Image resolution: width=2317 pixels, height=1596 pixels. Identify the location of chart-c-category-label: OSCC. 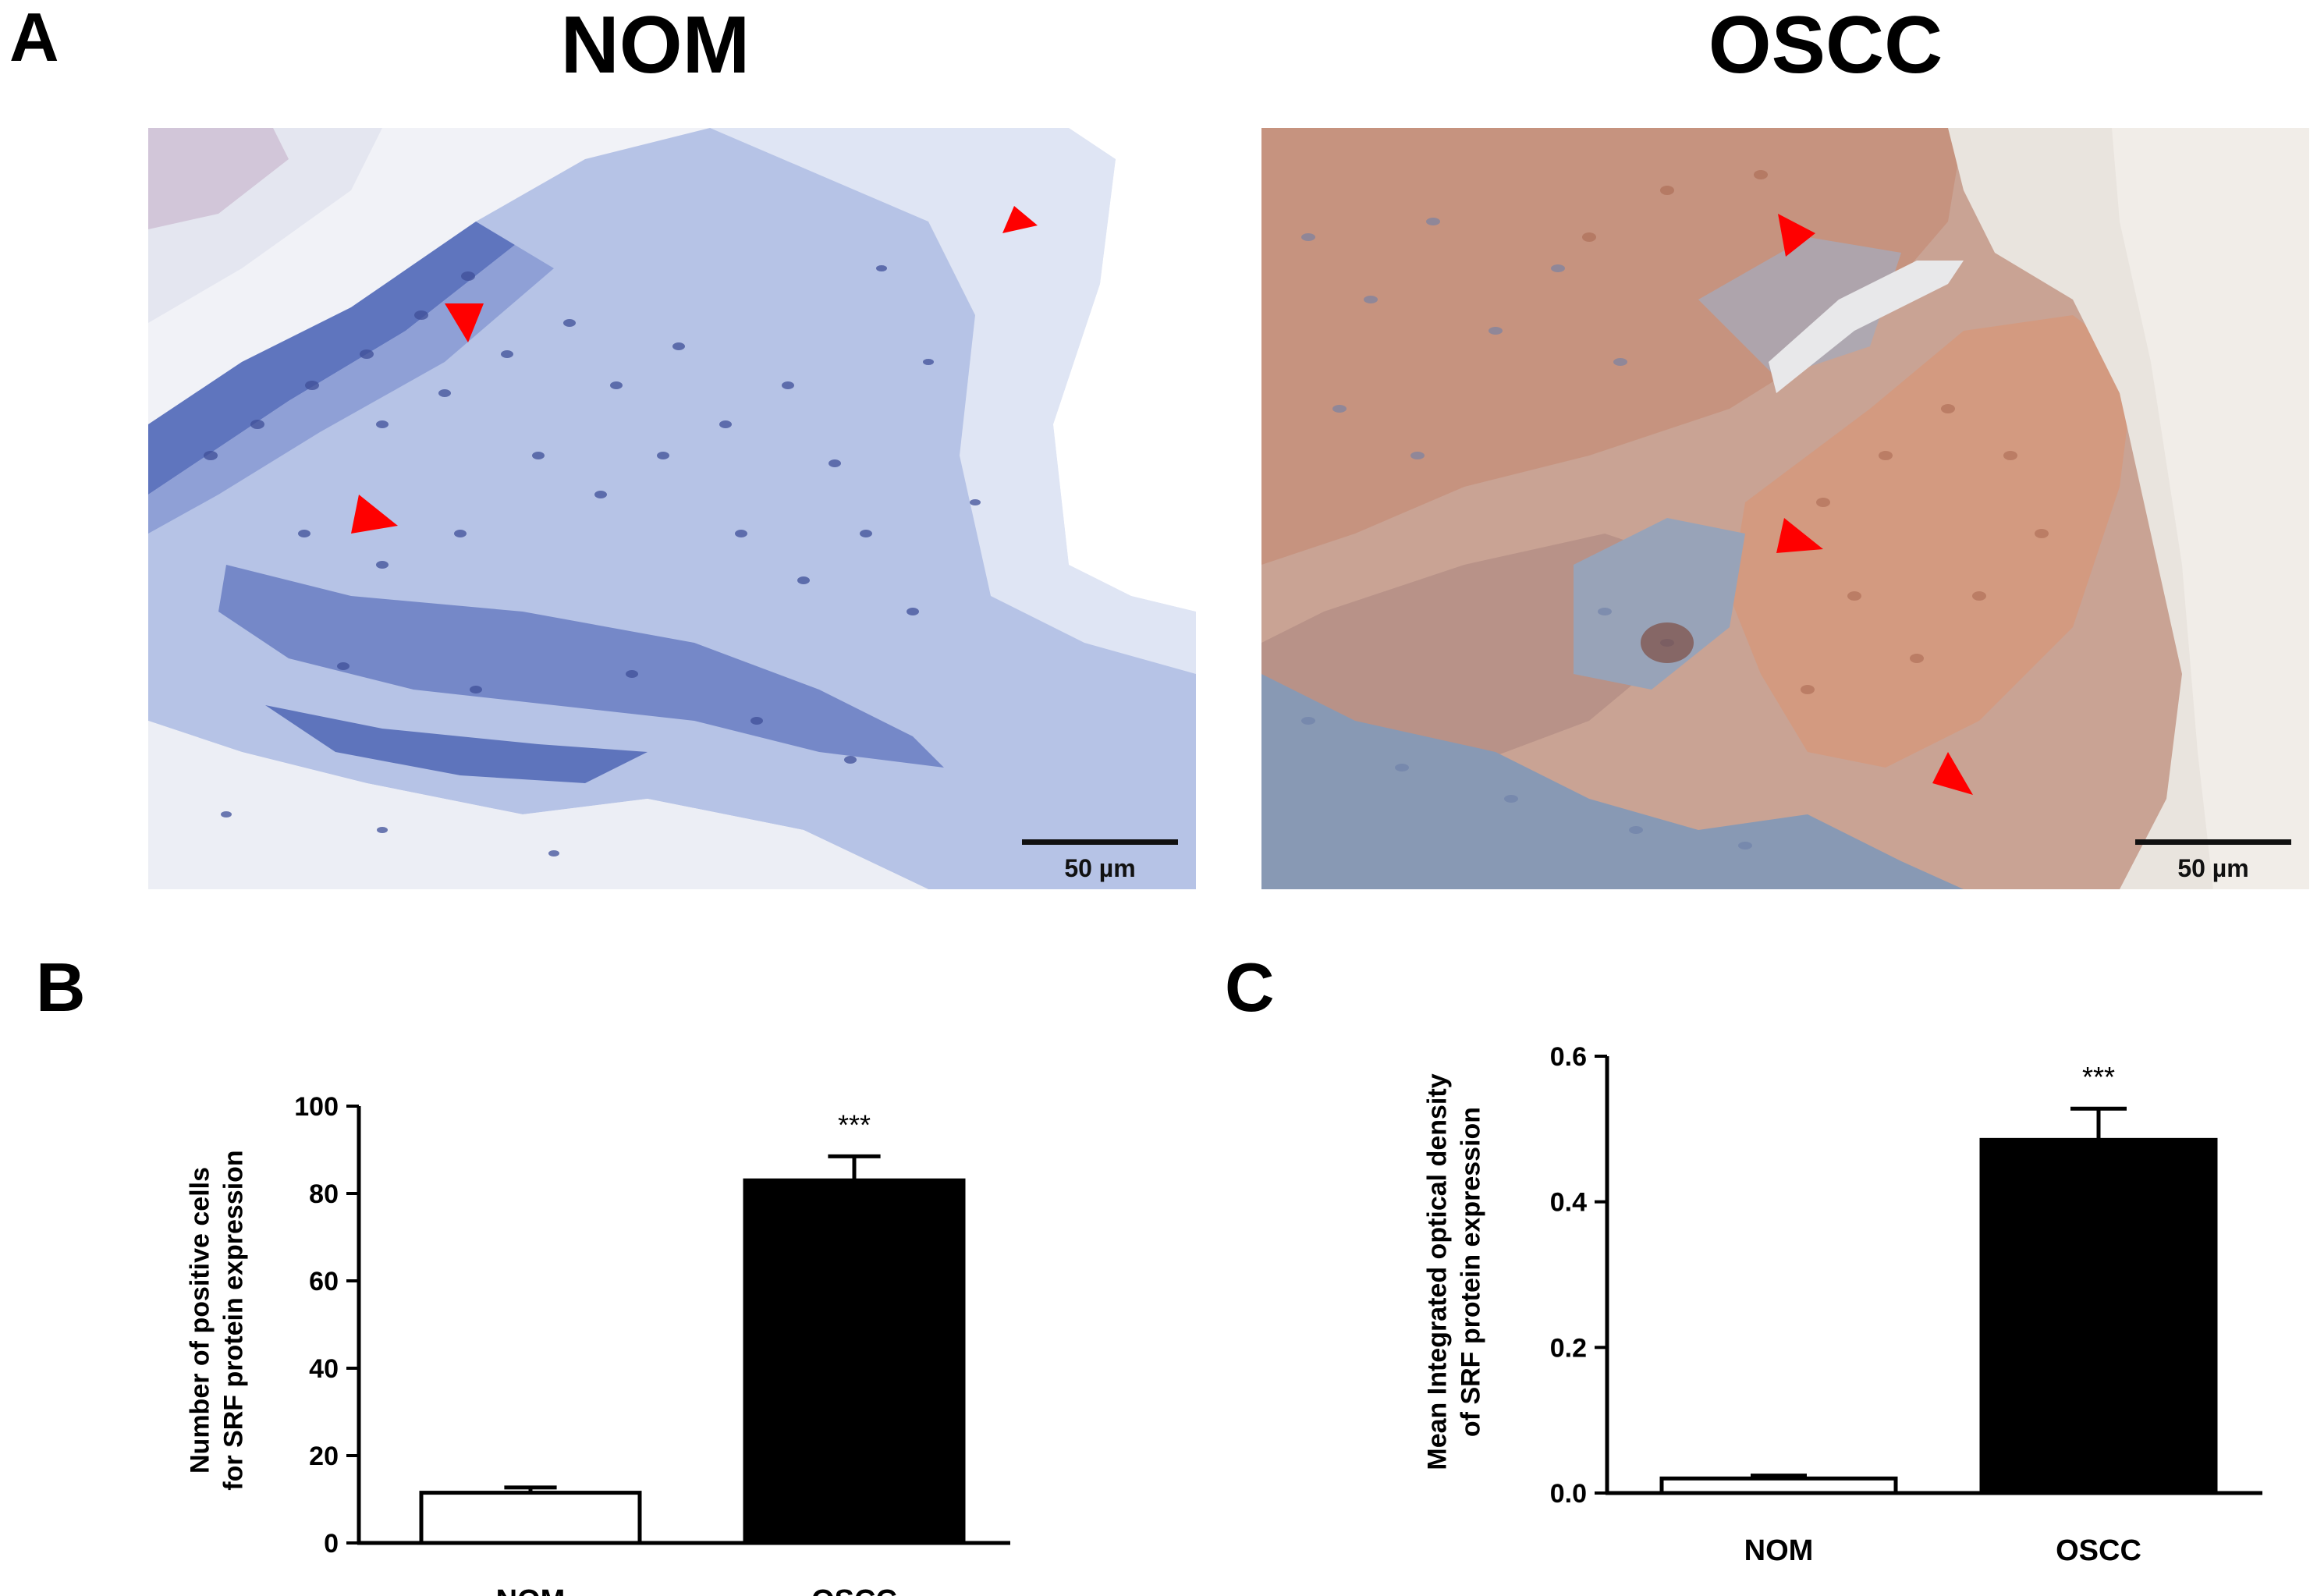
(2098, 1550).